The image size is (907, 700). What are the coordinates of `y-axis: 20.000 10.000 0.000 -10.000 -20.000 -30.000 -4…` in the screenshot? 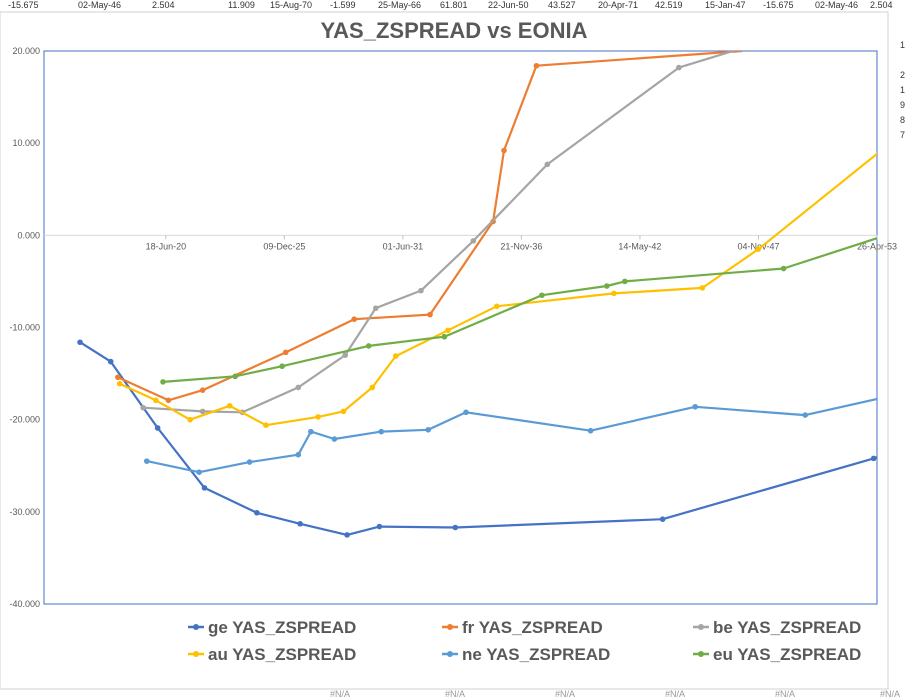 It's located at (24, 327).